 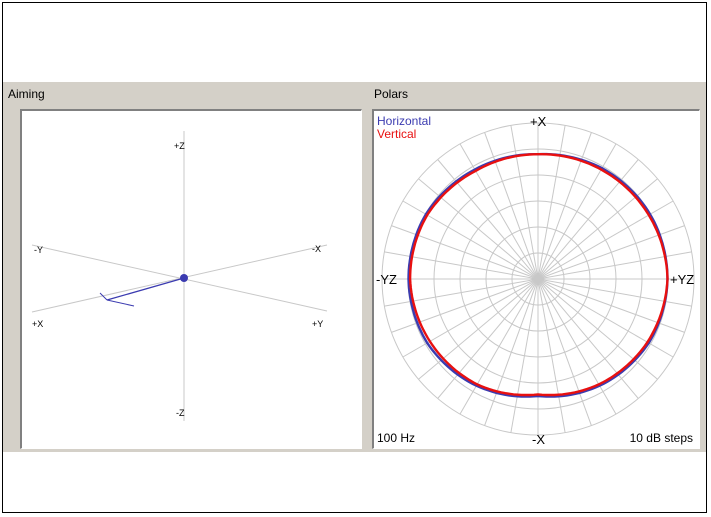 I want to click on aim-tick, so click(x=103, y=296).